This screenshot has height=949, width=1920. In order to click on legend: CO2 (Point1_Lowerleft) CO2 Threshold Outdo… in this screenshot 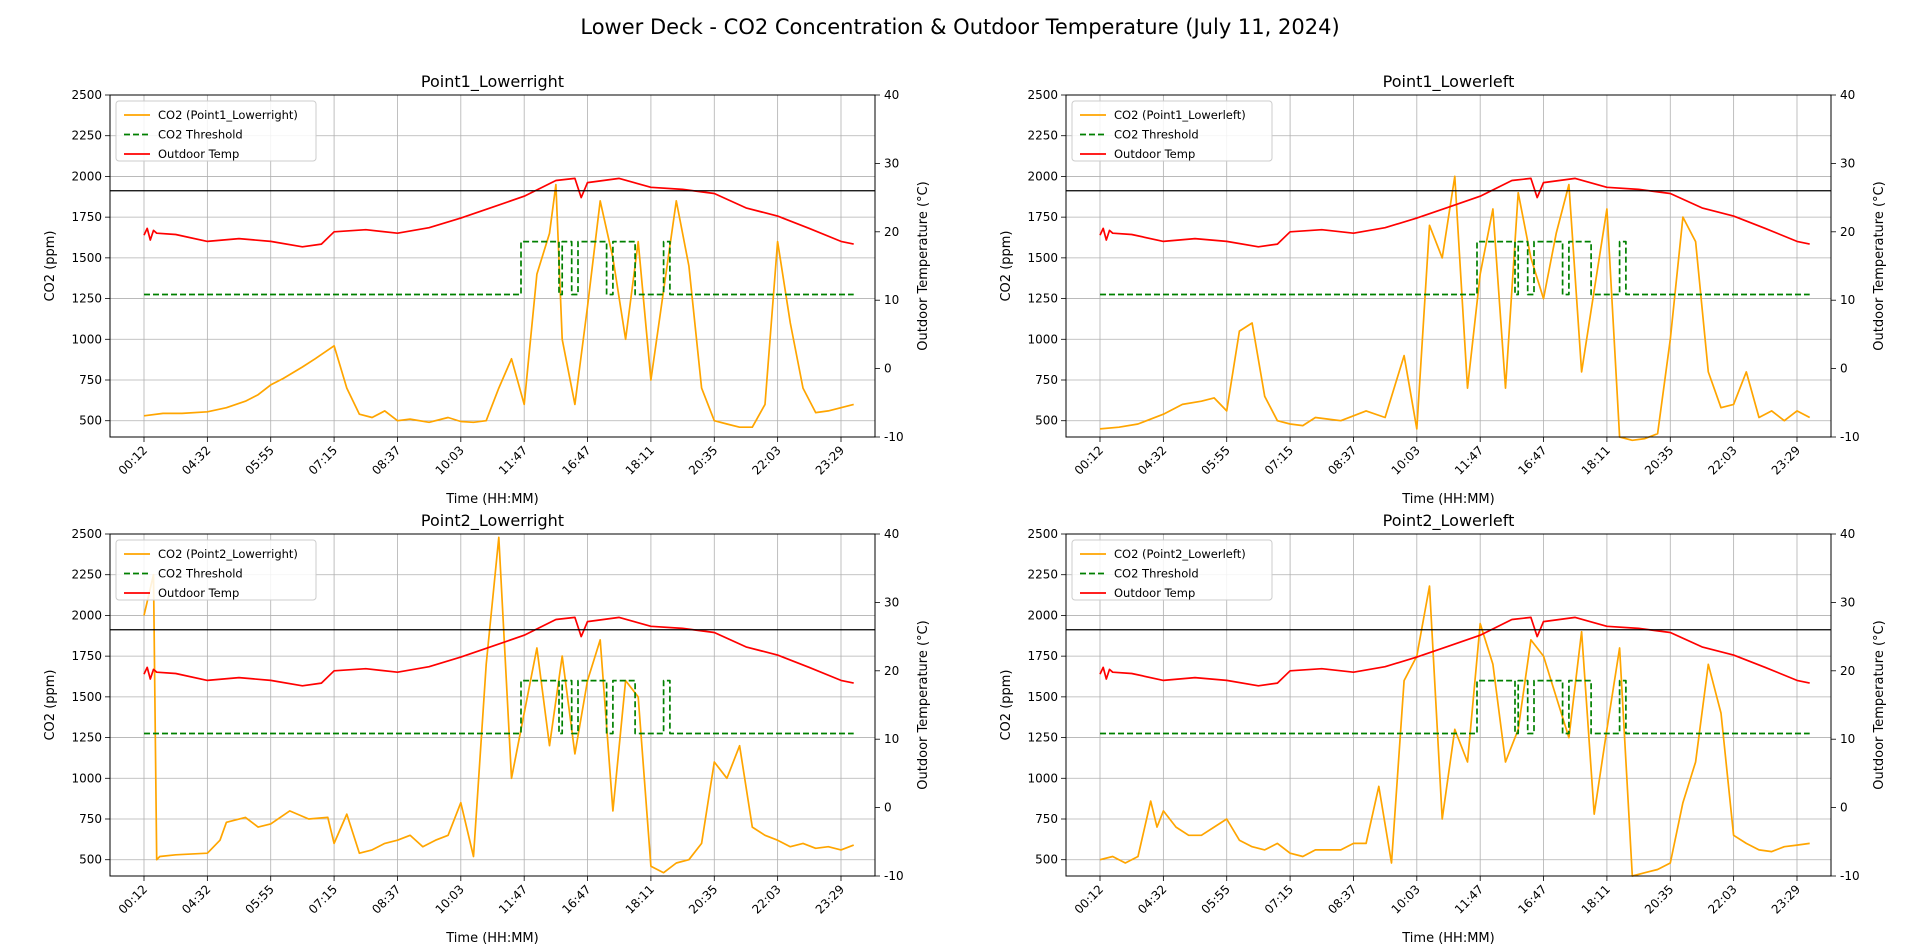, I will do `click(1172, 131)`.